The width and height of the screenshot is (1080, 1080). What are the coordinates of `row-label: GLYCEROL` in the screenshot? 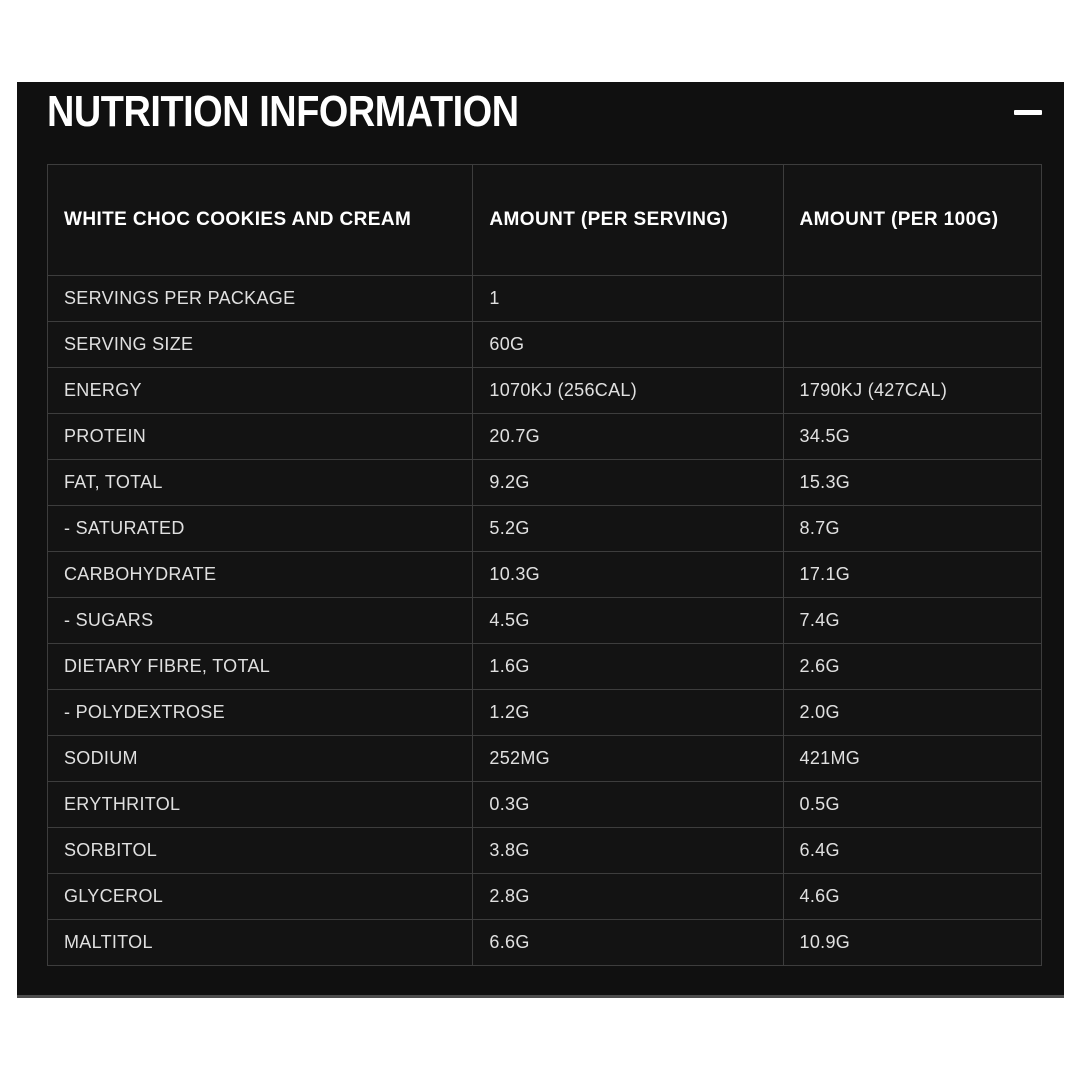 It's located at (260, 896).